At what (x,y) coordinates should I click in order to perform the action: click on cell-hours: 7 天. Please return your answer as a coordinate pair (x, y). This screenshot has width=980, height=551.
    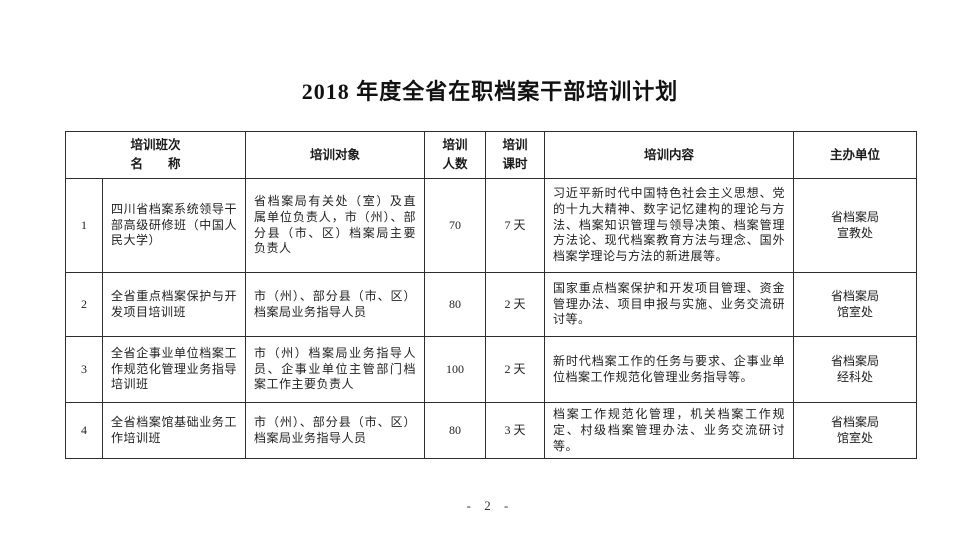
    Looking at the image, I should click on (515, 225).